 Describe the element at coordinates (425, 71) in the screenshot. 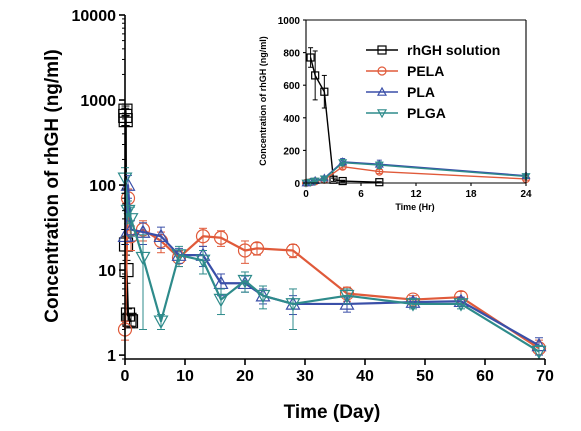

I see `legend-label: PELA` at that location.